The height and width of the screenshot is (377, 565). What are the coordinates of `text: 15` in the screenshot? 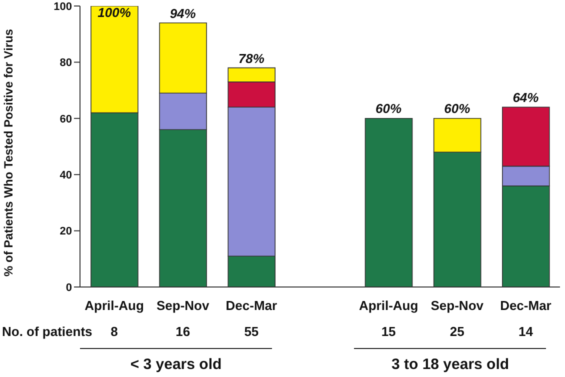 It's located at (388, 331).